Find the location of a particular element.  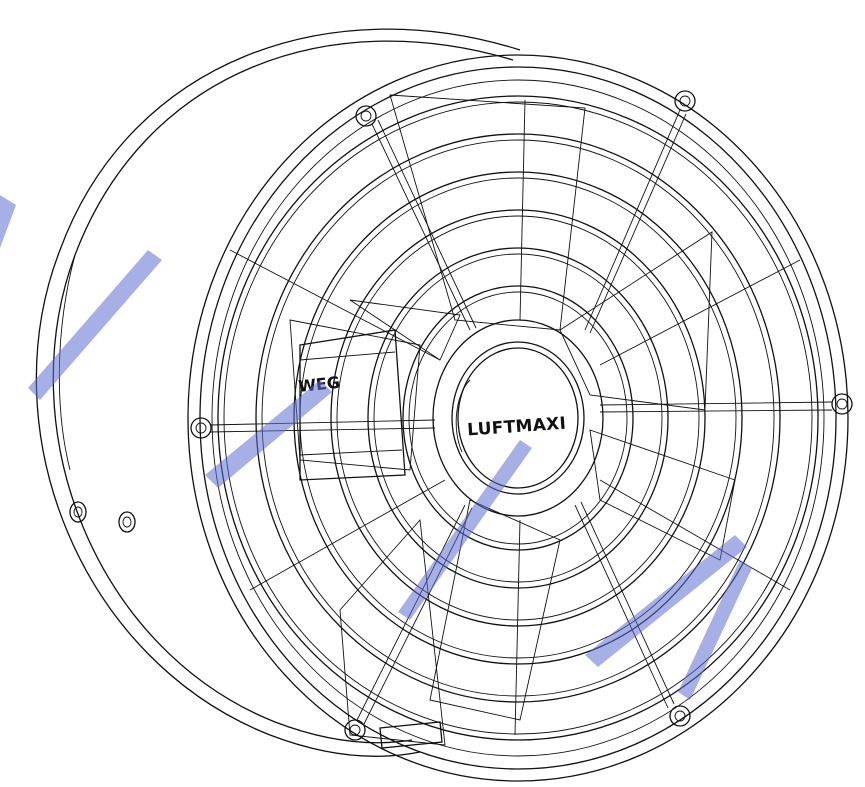

fan-hub: LUFTMAXI is located at coordinates (518, 418).